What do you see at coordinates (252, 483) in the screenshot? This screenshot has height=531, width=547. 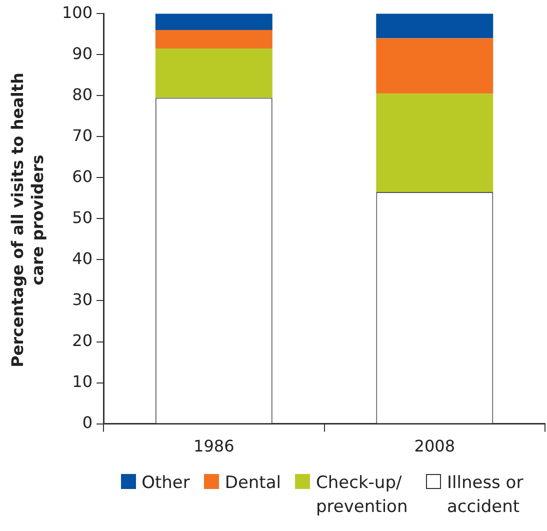 I see `legend-label: Dental` at bounding box center [252, 483].